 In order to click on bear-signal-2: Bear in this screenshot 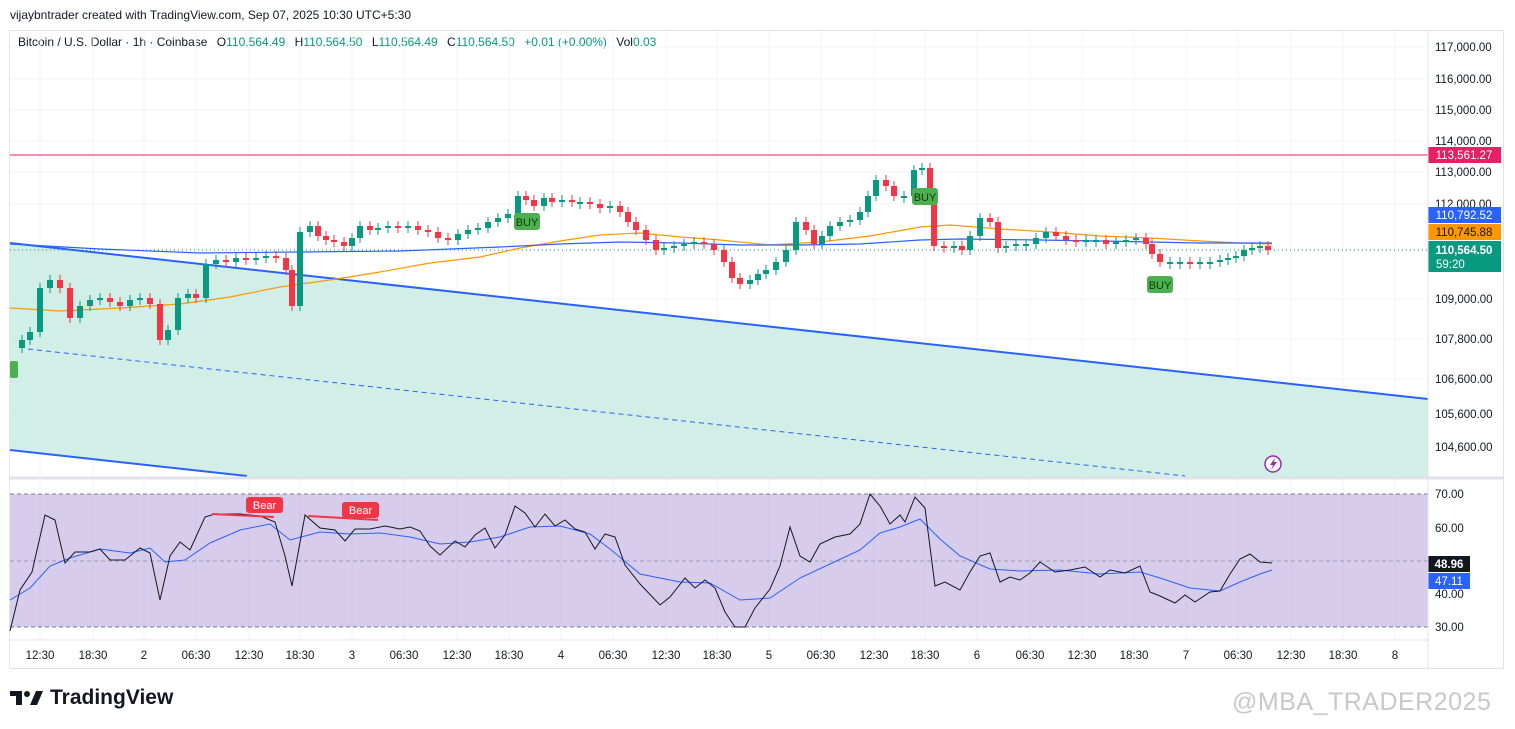, I will do `click(360, 510)`.